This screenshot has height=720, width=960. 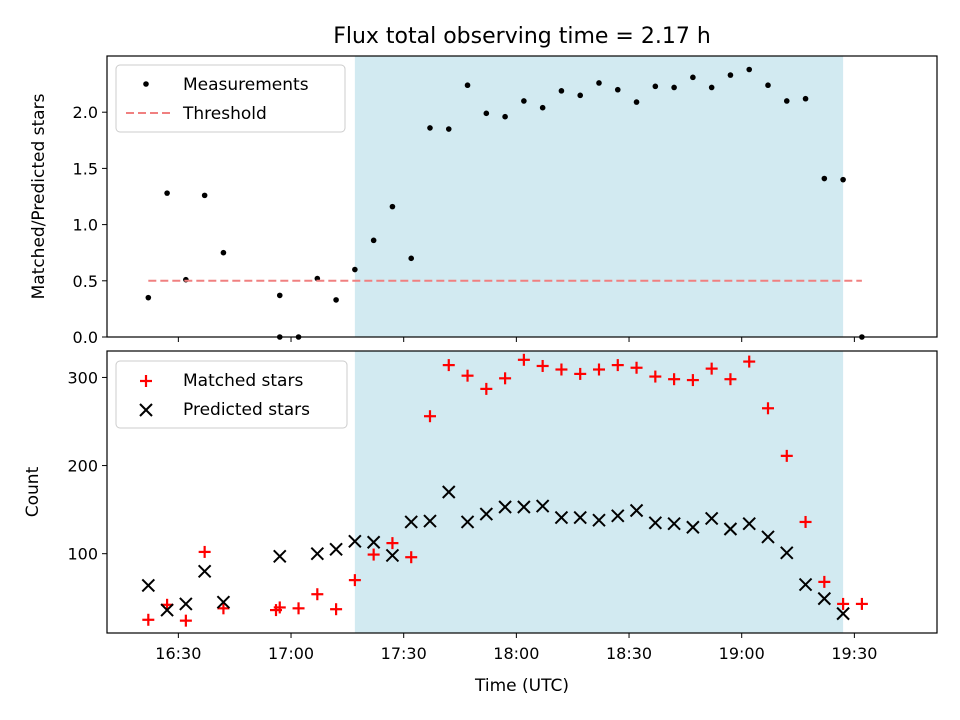 I want to click on x-axis-label: Time (UTC), so click(x=521, y=686).